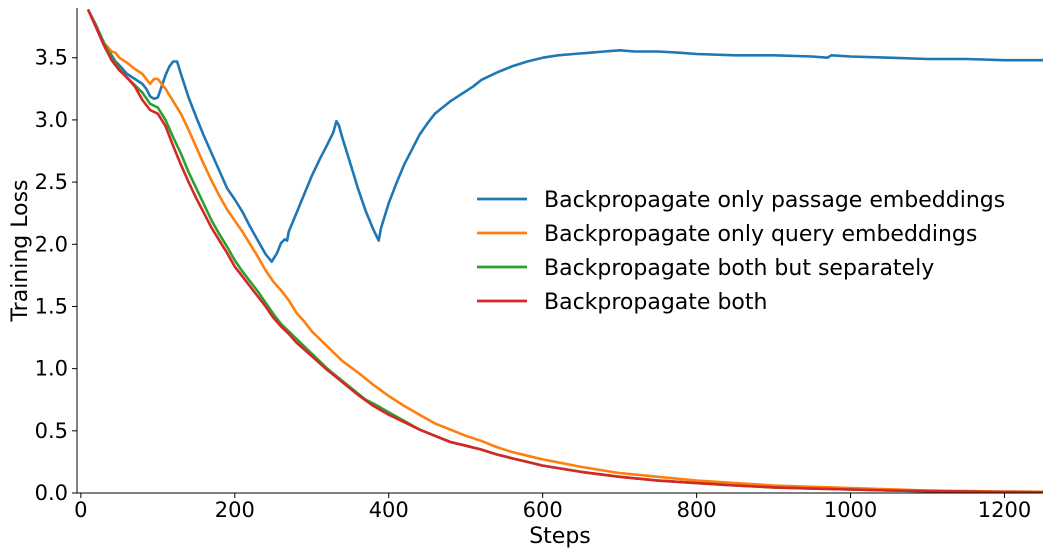 Image resolution: width=1043 pixels, height=550 pixels. What do you see at coordinates (51, 58) in the screenshot?
I see `y-tick-label: 3.5` at bounding box center [51, 58].